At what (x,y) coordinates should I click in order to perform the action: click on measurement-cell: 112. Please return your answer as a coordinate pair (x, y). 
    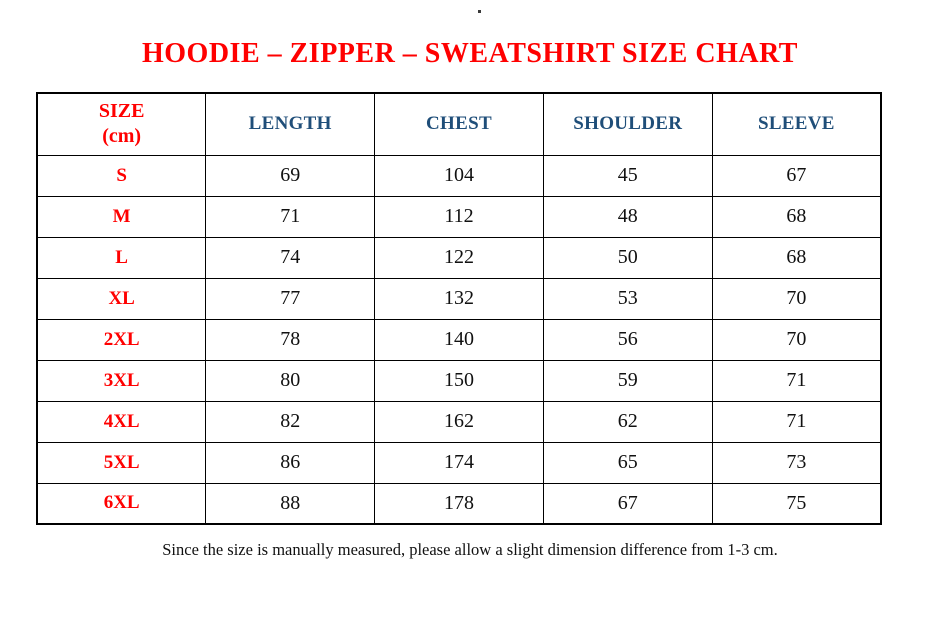
    Looking at the image, I should click on (459, 216).